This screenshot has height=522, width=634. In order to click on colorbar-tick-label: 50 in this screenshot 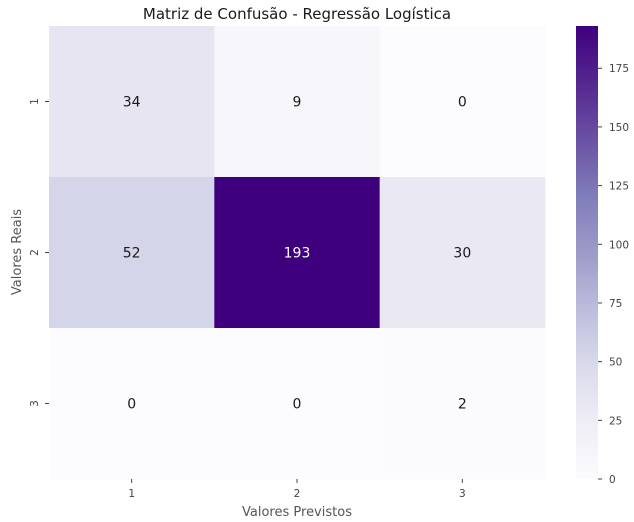, I will do `click(615, 363)`.